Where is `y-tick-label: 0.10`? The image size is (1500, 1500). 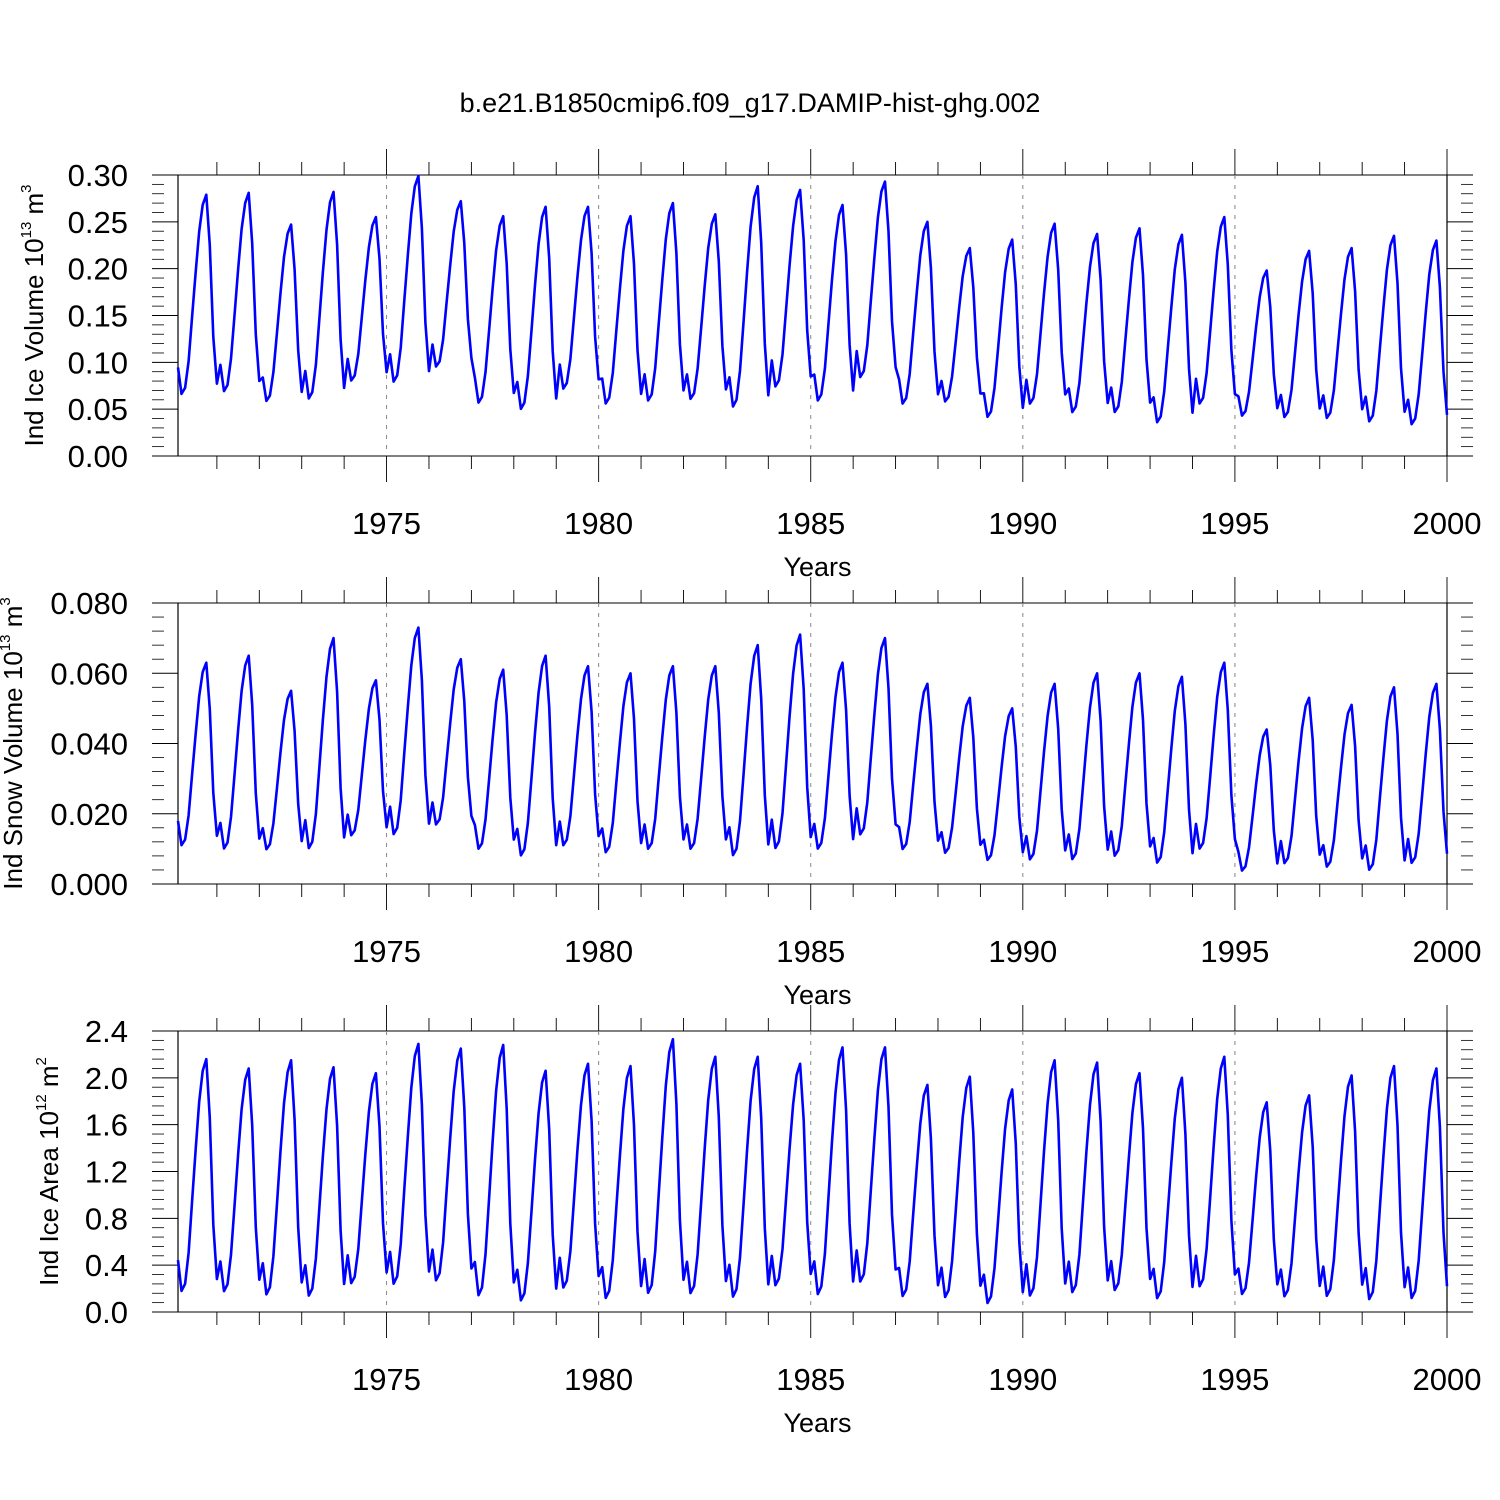
y-tick-label: 0.10 is located at coordinates (98, 362).